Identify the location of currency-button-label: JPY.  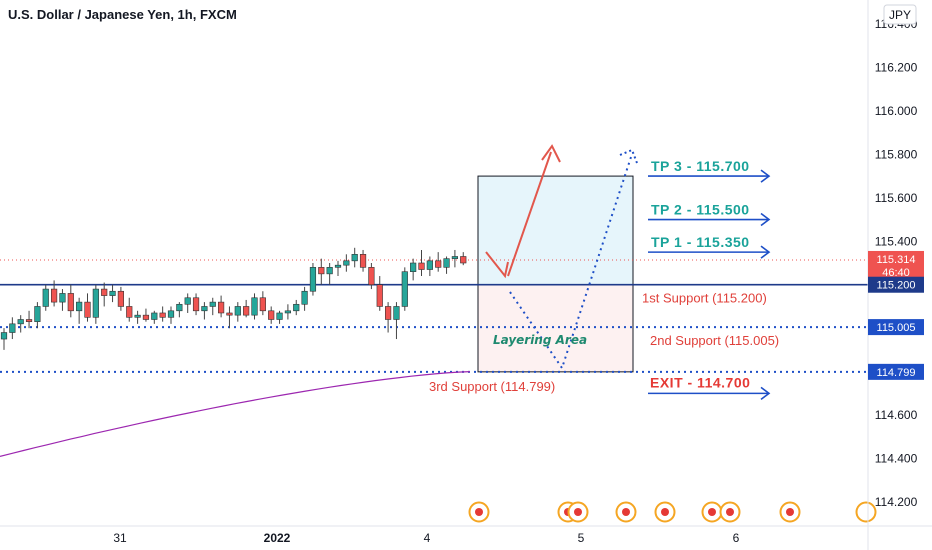
(900, 15).